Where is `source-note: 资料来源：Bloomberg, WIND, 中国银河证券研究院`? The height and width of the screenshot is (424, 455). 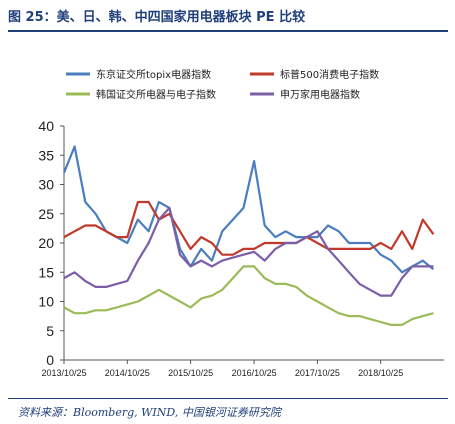
source-note: 资料来源：Bloomberg, WIND, 中国银河证券研究院 is located at coordinates (149, 412).